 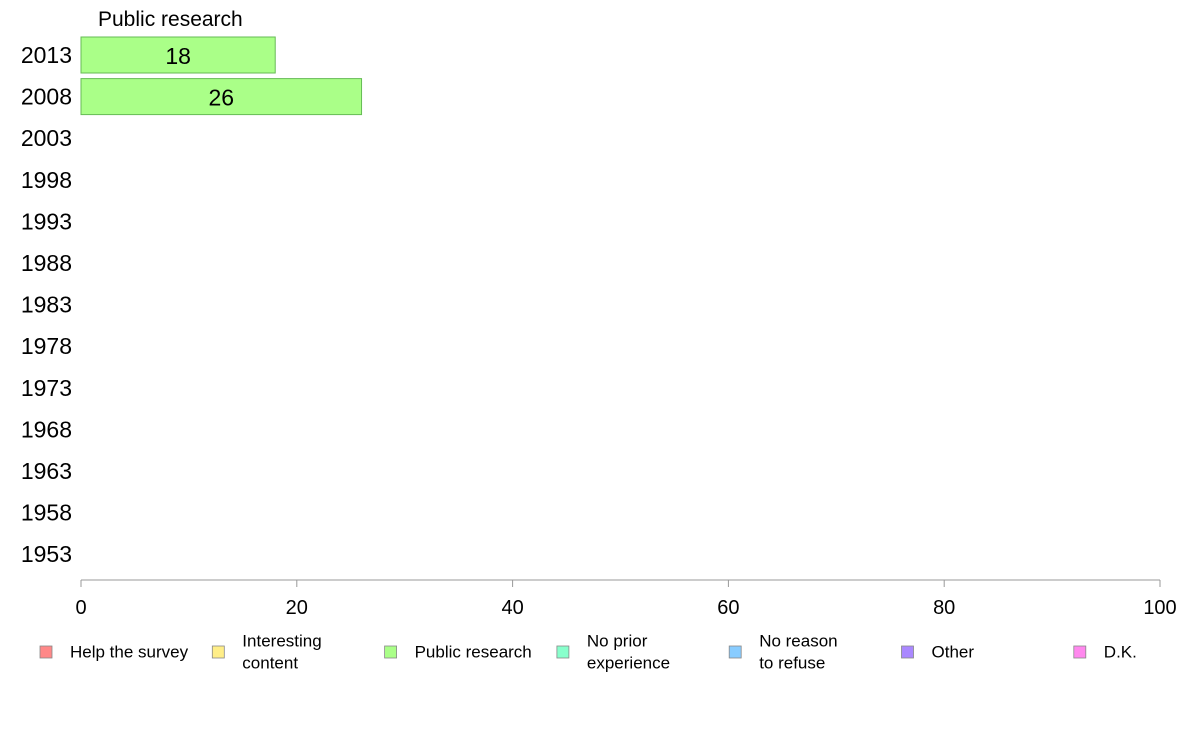 What do you see at coordinates (792, 663) in the screenshot?
I see `legend-label-4-1: to refuse` at bounding box center [792, 663].